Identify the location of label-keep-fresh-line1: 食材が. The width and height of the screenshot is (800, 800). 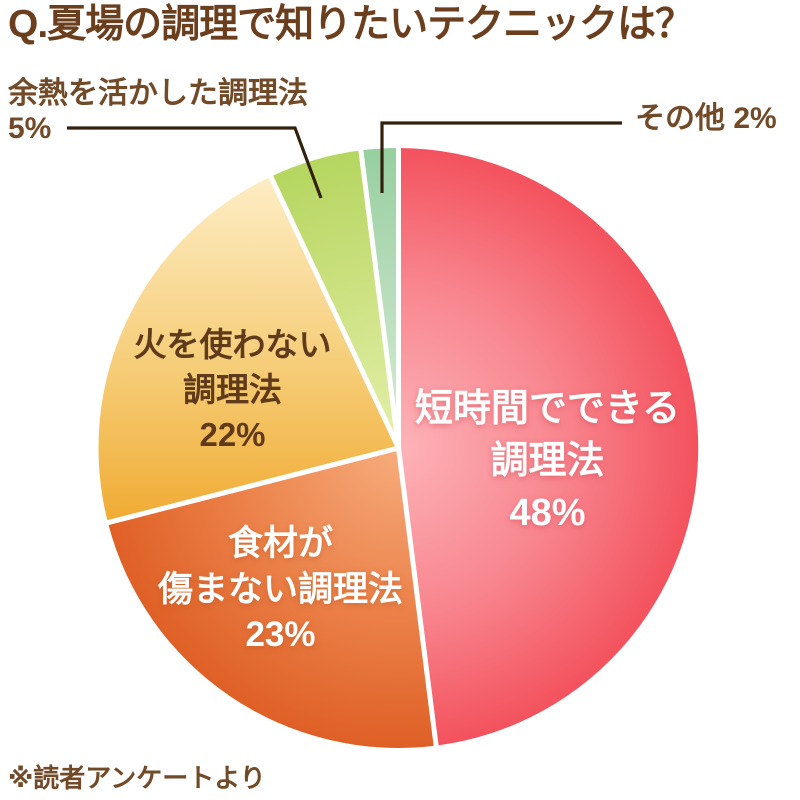
(280, 543).